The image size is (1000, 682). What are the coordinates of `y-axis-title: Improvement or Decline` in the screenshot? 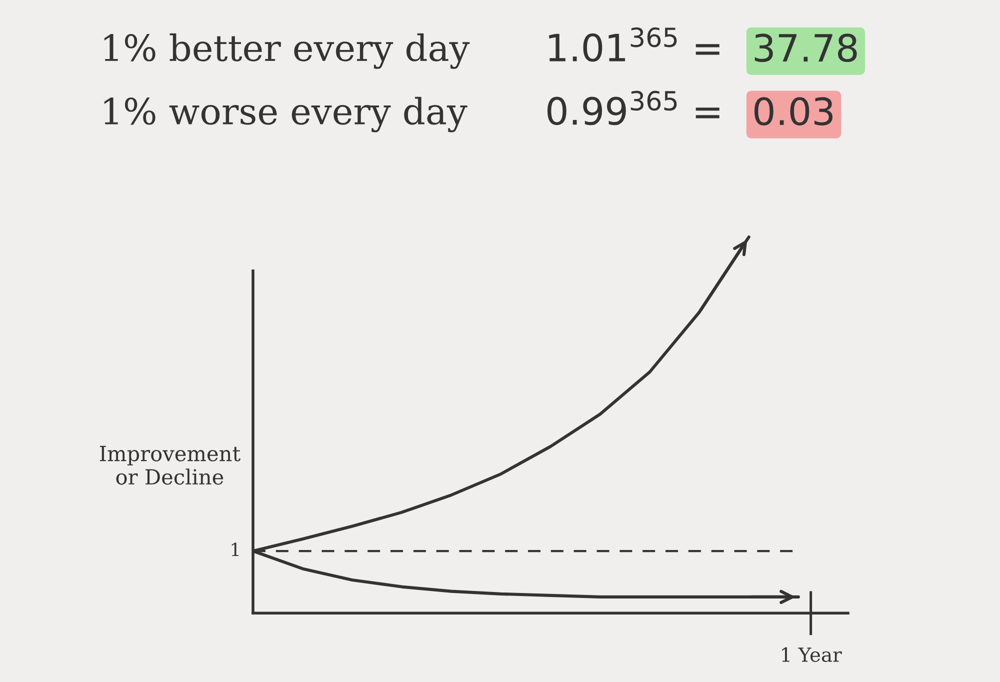 It's located at (170, 465).